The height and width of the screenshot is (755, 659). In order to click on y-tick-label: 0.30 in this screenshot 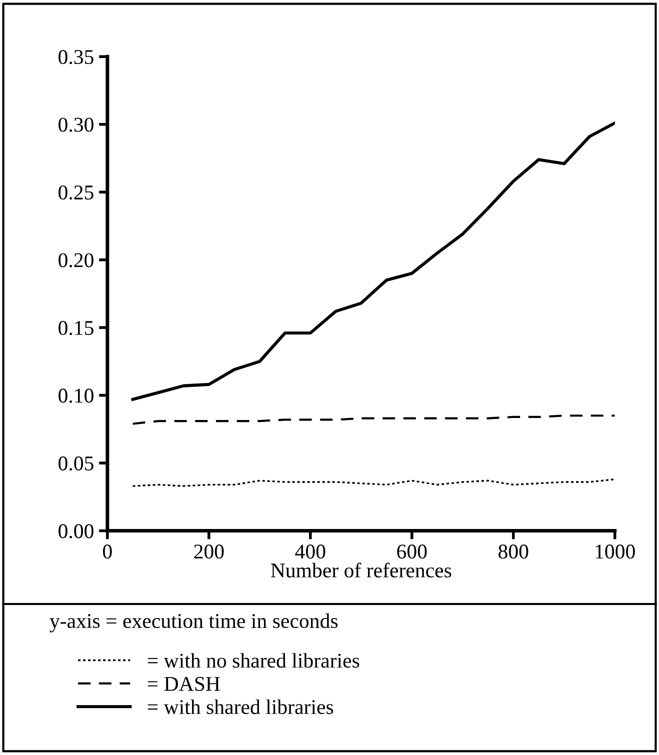, I will do `click(76, 125)`.